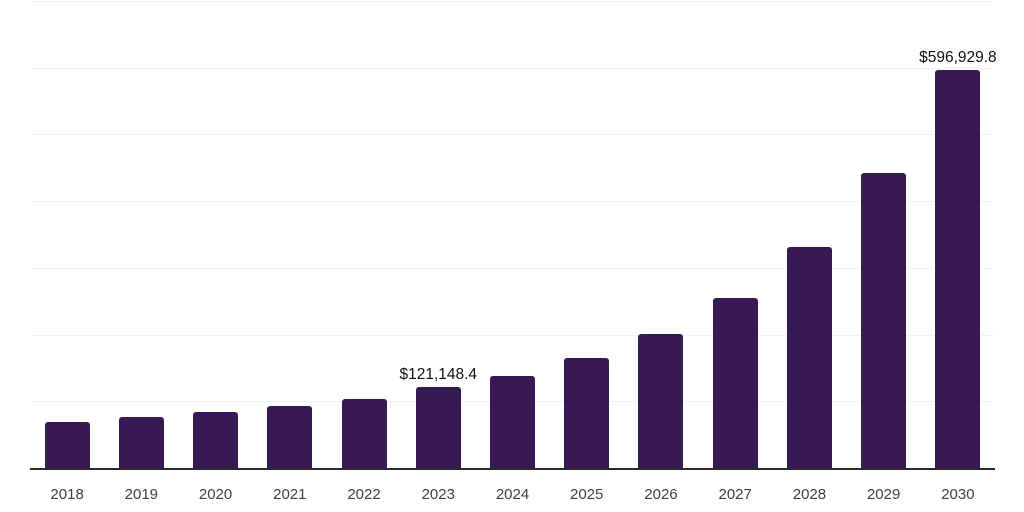 The image size is (1024, 512). Describe the element at coordinates (438, 375) in the screenshot. I see `value-label: $121,148.4` at that location.